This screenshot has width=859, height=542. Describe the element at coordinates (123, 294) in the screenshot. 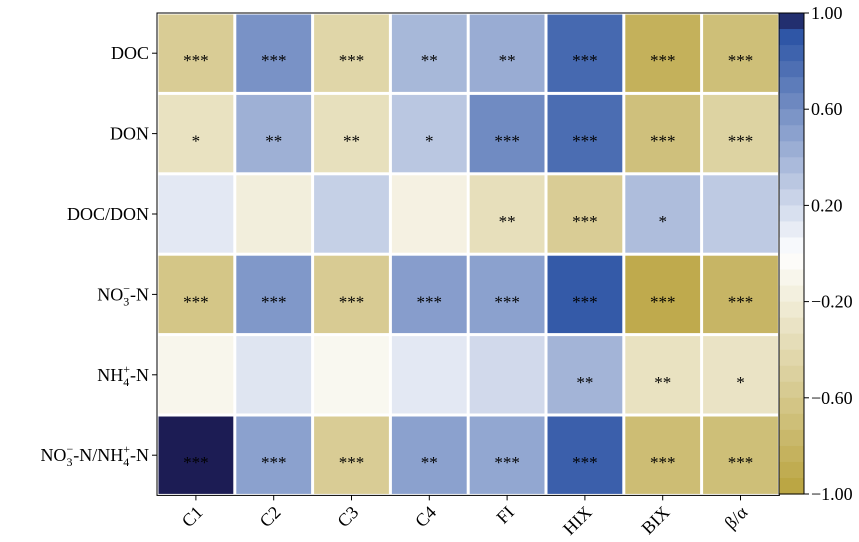

I see `row-label: NO3−-N` at that location.